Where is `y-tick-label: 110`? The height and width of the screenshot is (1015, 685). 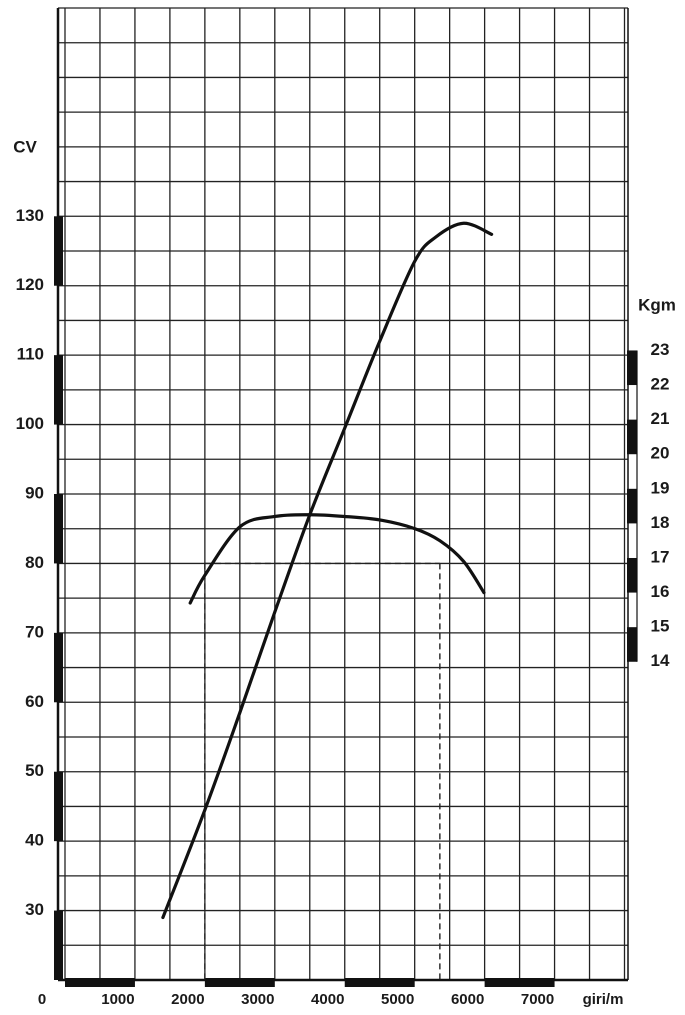 y-tick-label: 110 is located at coordinates (30, 354).